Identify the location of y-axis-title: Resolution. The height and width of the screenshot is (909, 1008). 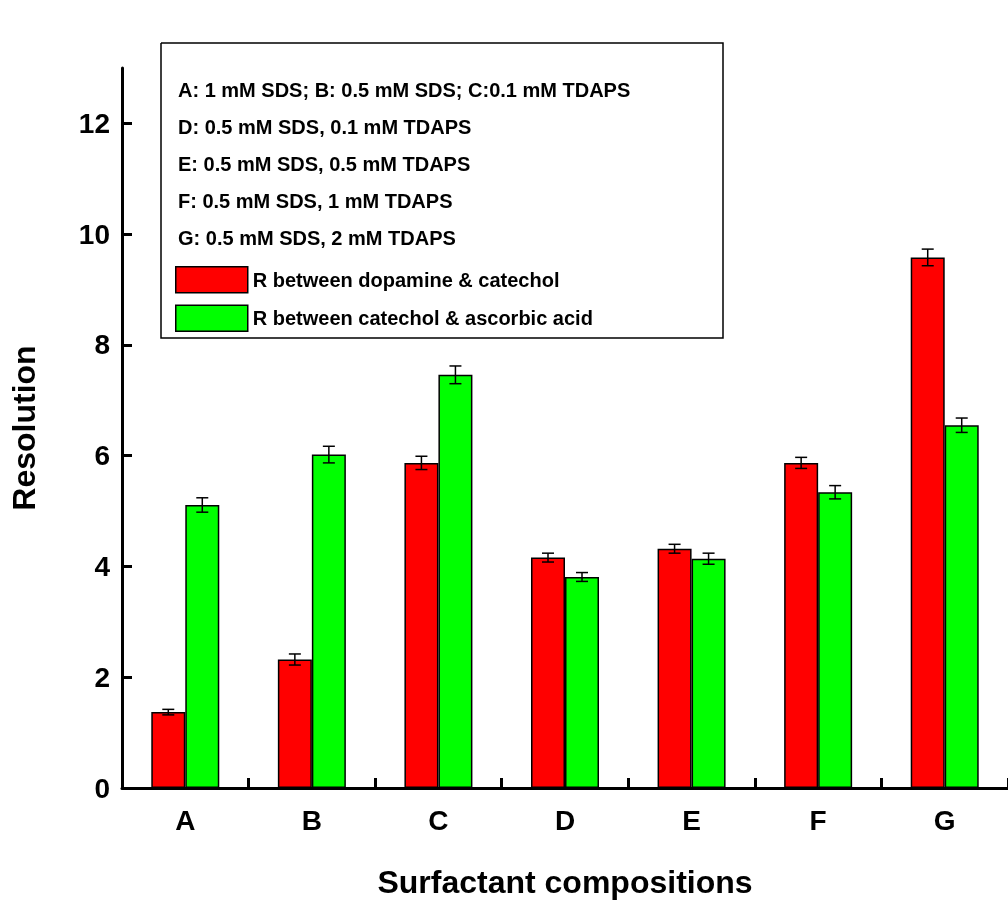
(24, 428).